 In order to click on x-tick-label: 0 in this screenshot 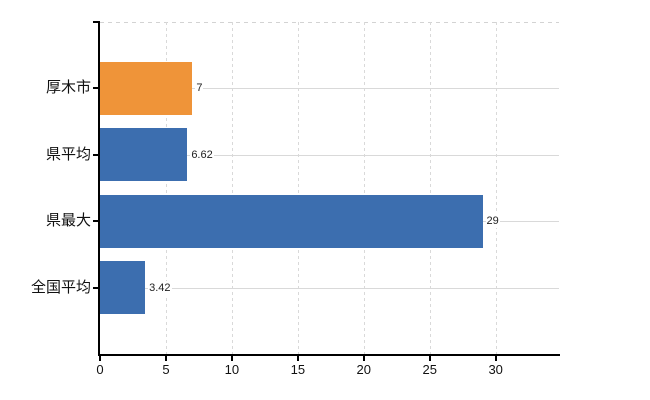, I will do `click(100, 369)`.